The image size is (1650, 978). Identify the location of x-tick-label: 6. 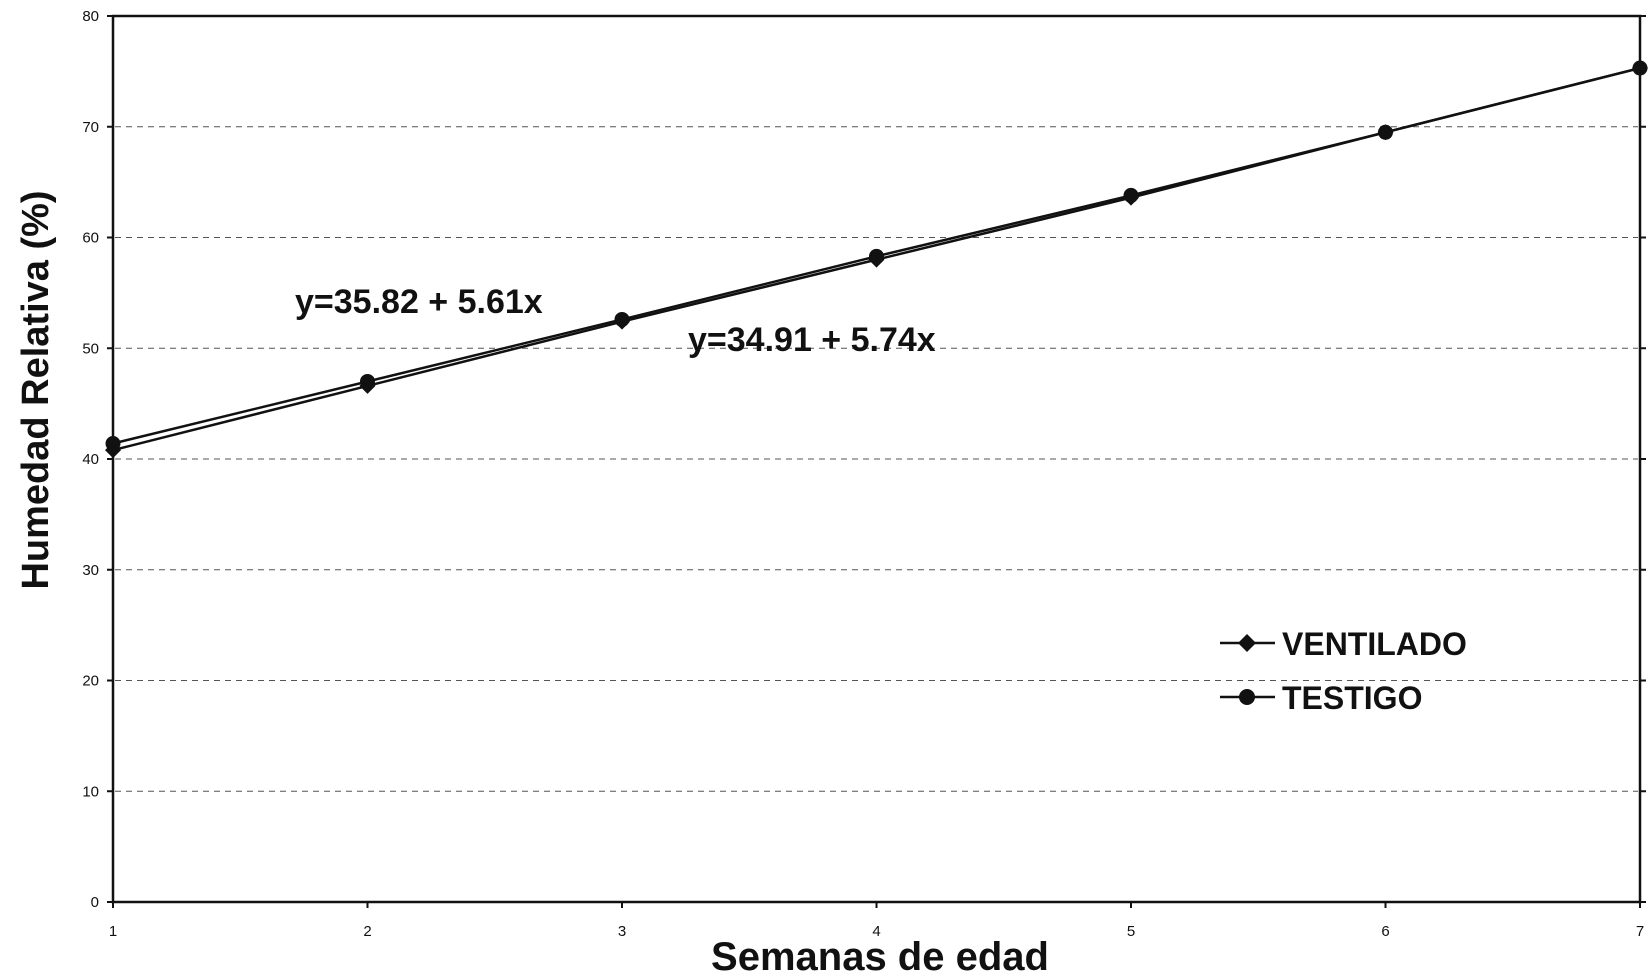
(1385, 931).